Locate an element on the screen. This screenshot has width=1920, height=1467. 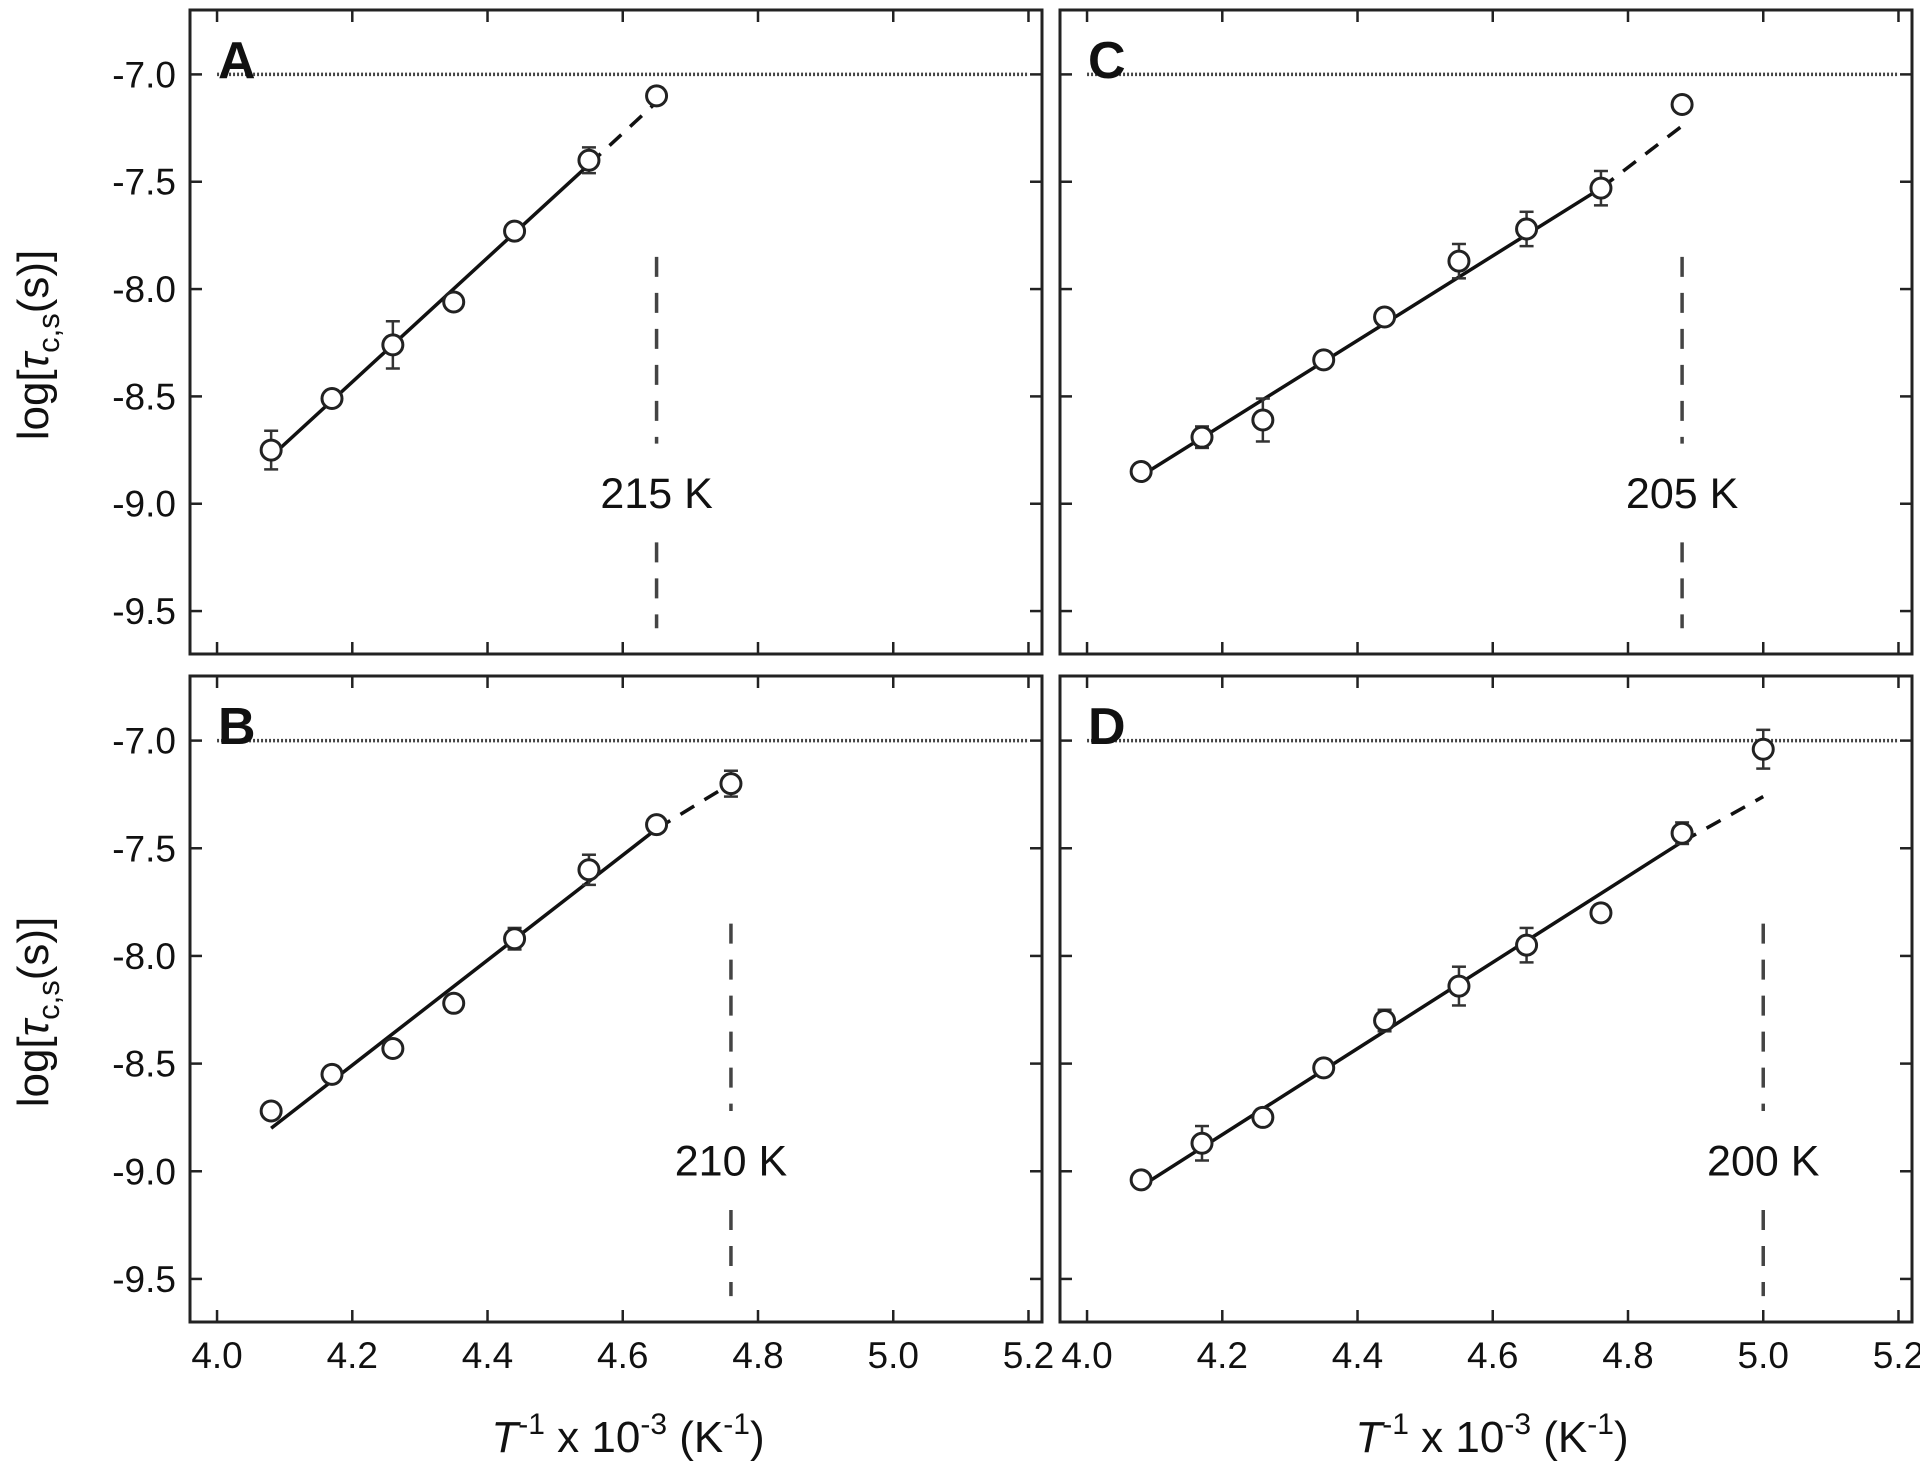
fit-line-d is located at coordinates (1412, 1014).